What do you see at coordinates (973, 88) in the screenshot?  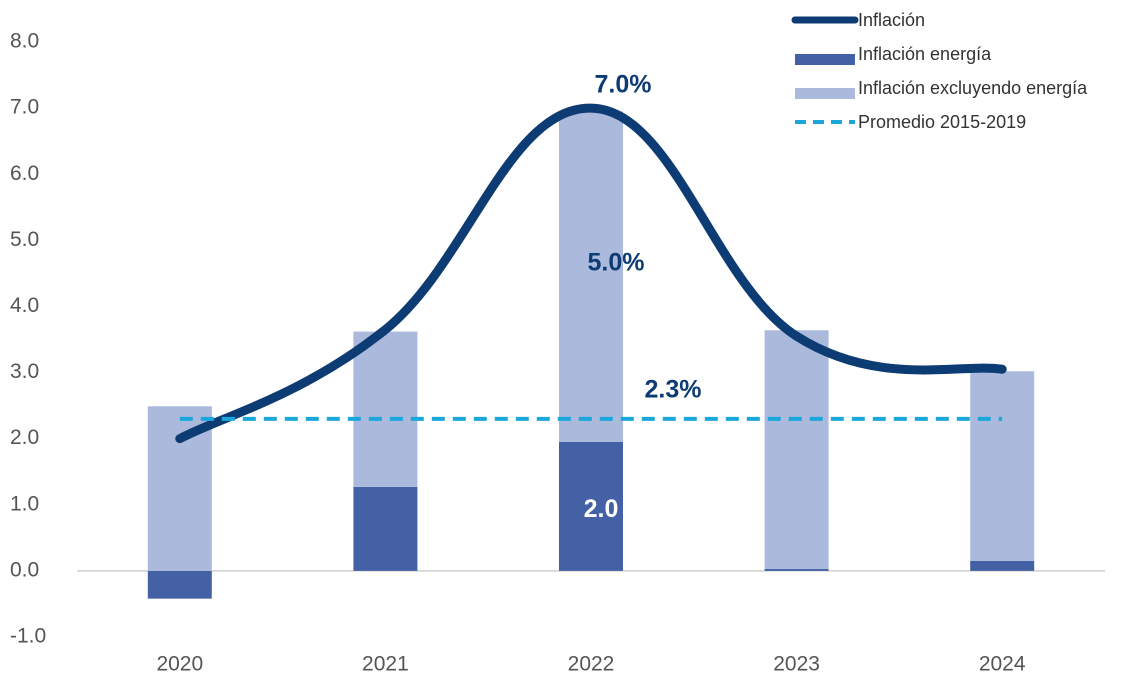 I see `legend-label: Inflación excluyendo energía` at bounding box center [973, 88].